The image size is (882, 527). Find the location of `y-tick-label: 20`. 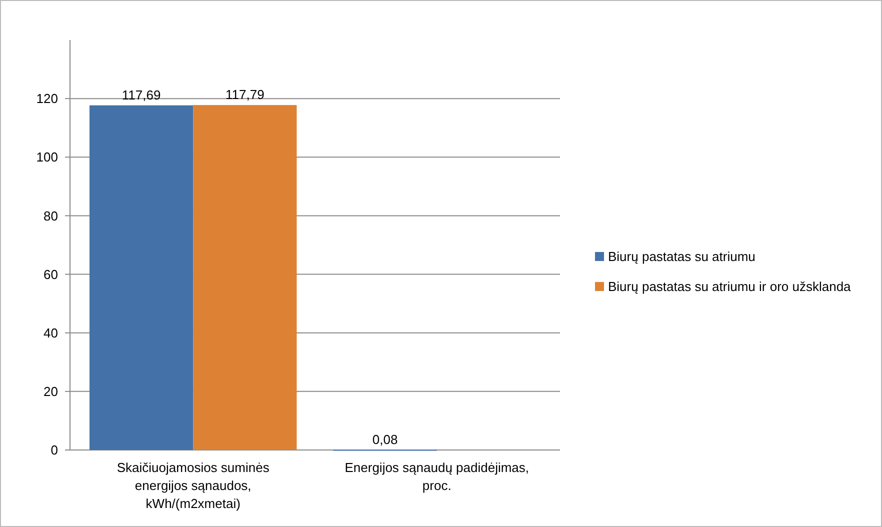

y-tick-label: 20 is located at coordinates (51, 391).